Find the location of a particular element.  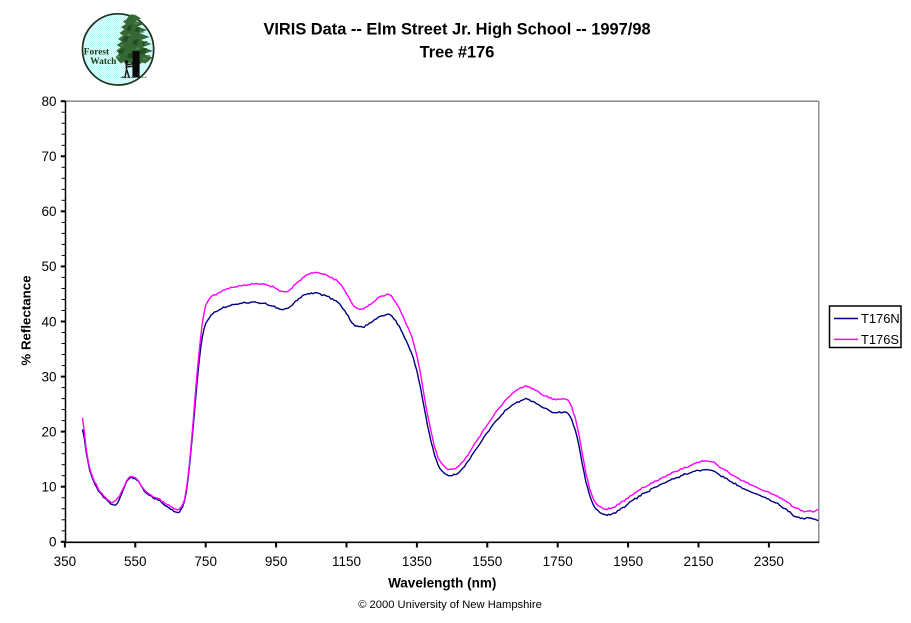

svg-text: 80 is located at coordinates (48, 101).